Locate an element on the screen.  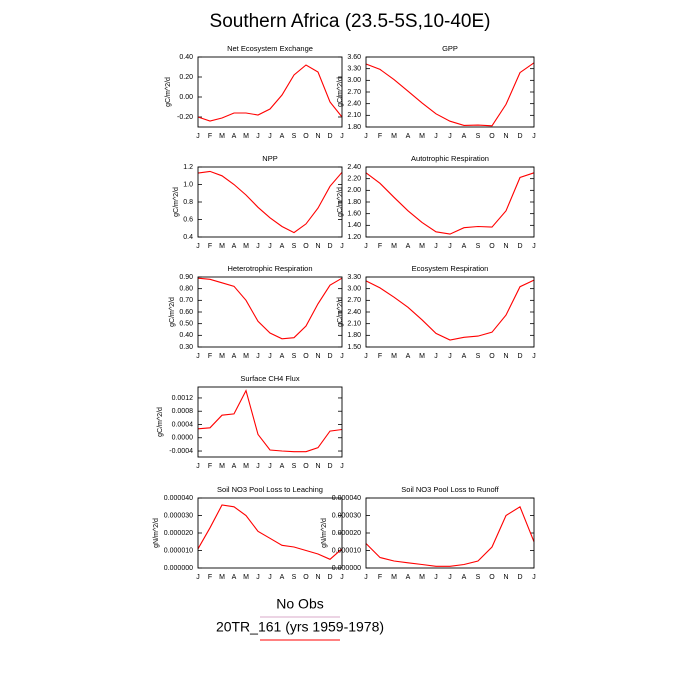
figure-title: Southern Africa (23.5-5S,10-40E) is located at coordinates (350, 21).